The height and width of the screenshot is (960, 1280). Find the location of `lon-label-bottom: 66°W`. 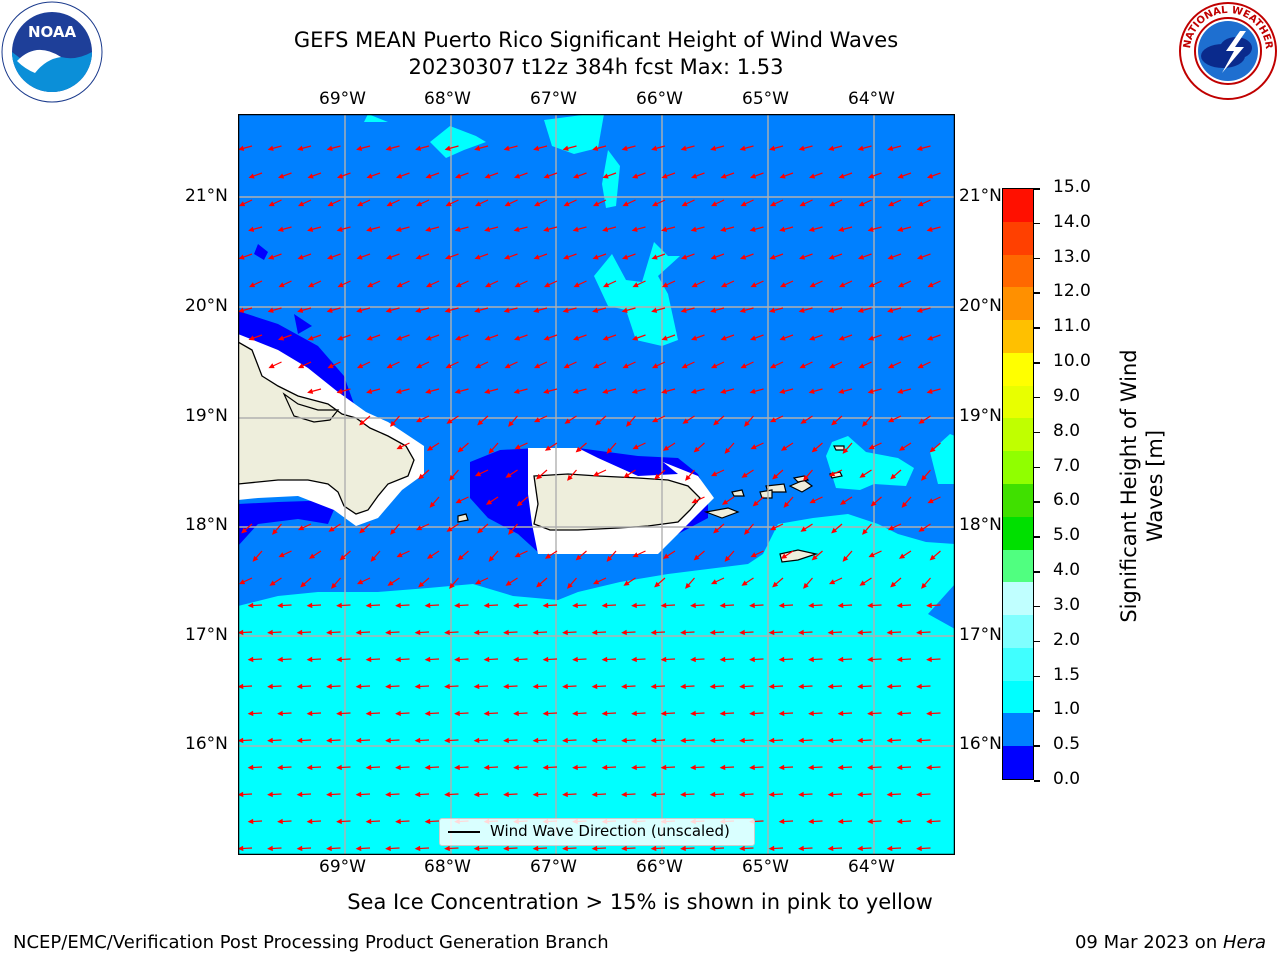

lon-label-bottom: 66°W is located at coordinates (659, 867).